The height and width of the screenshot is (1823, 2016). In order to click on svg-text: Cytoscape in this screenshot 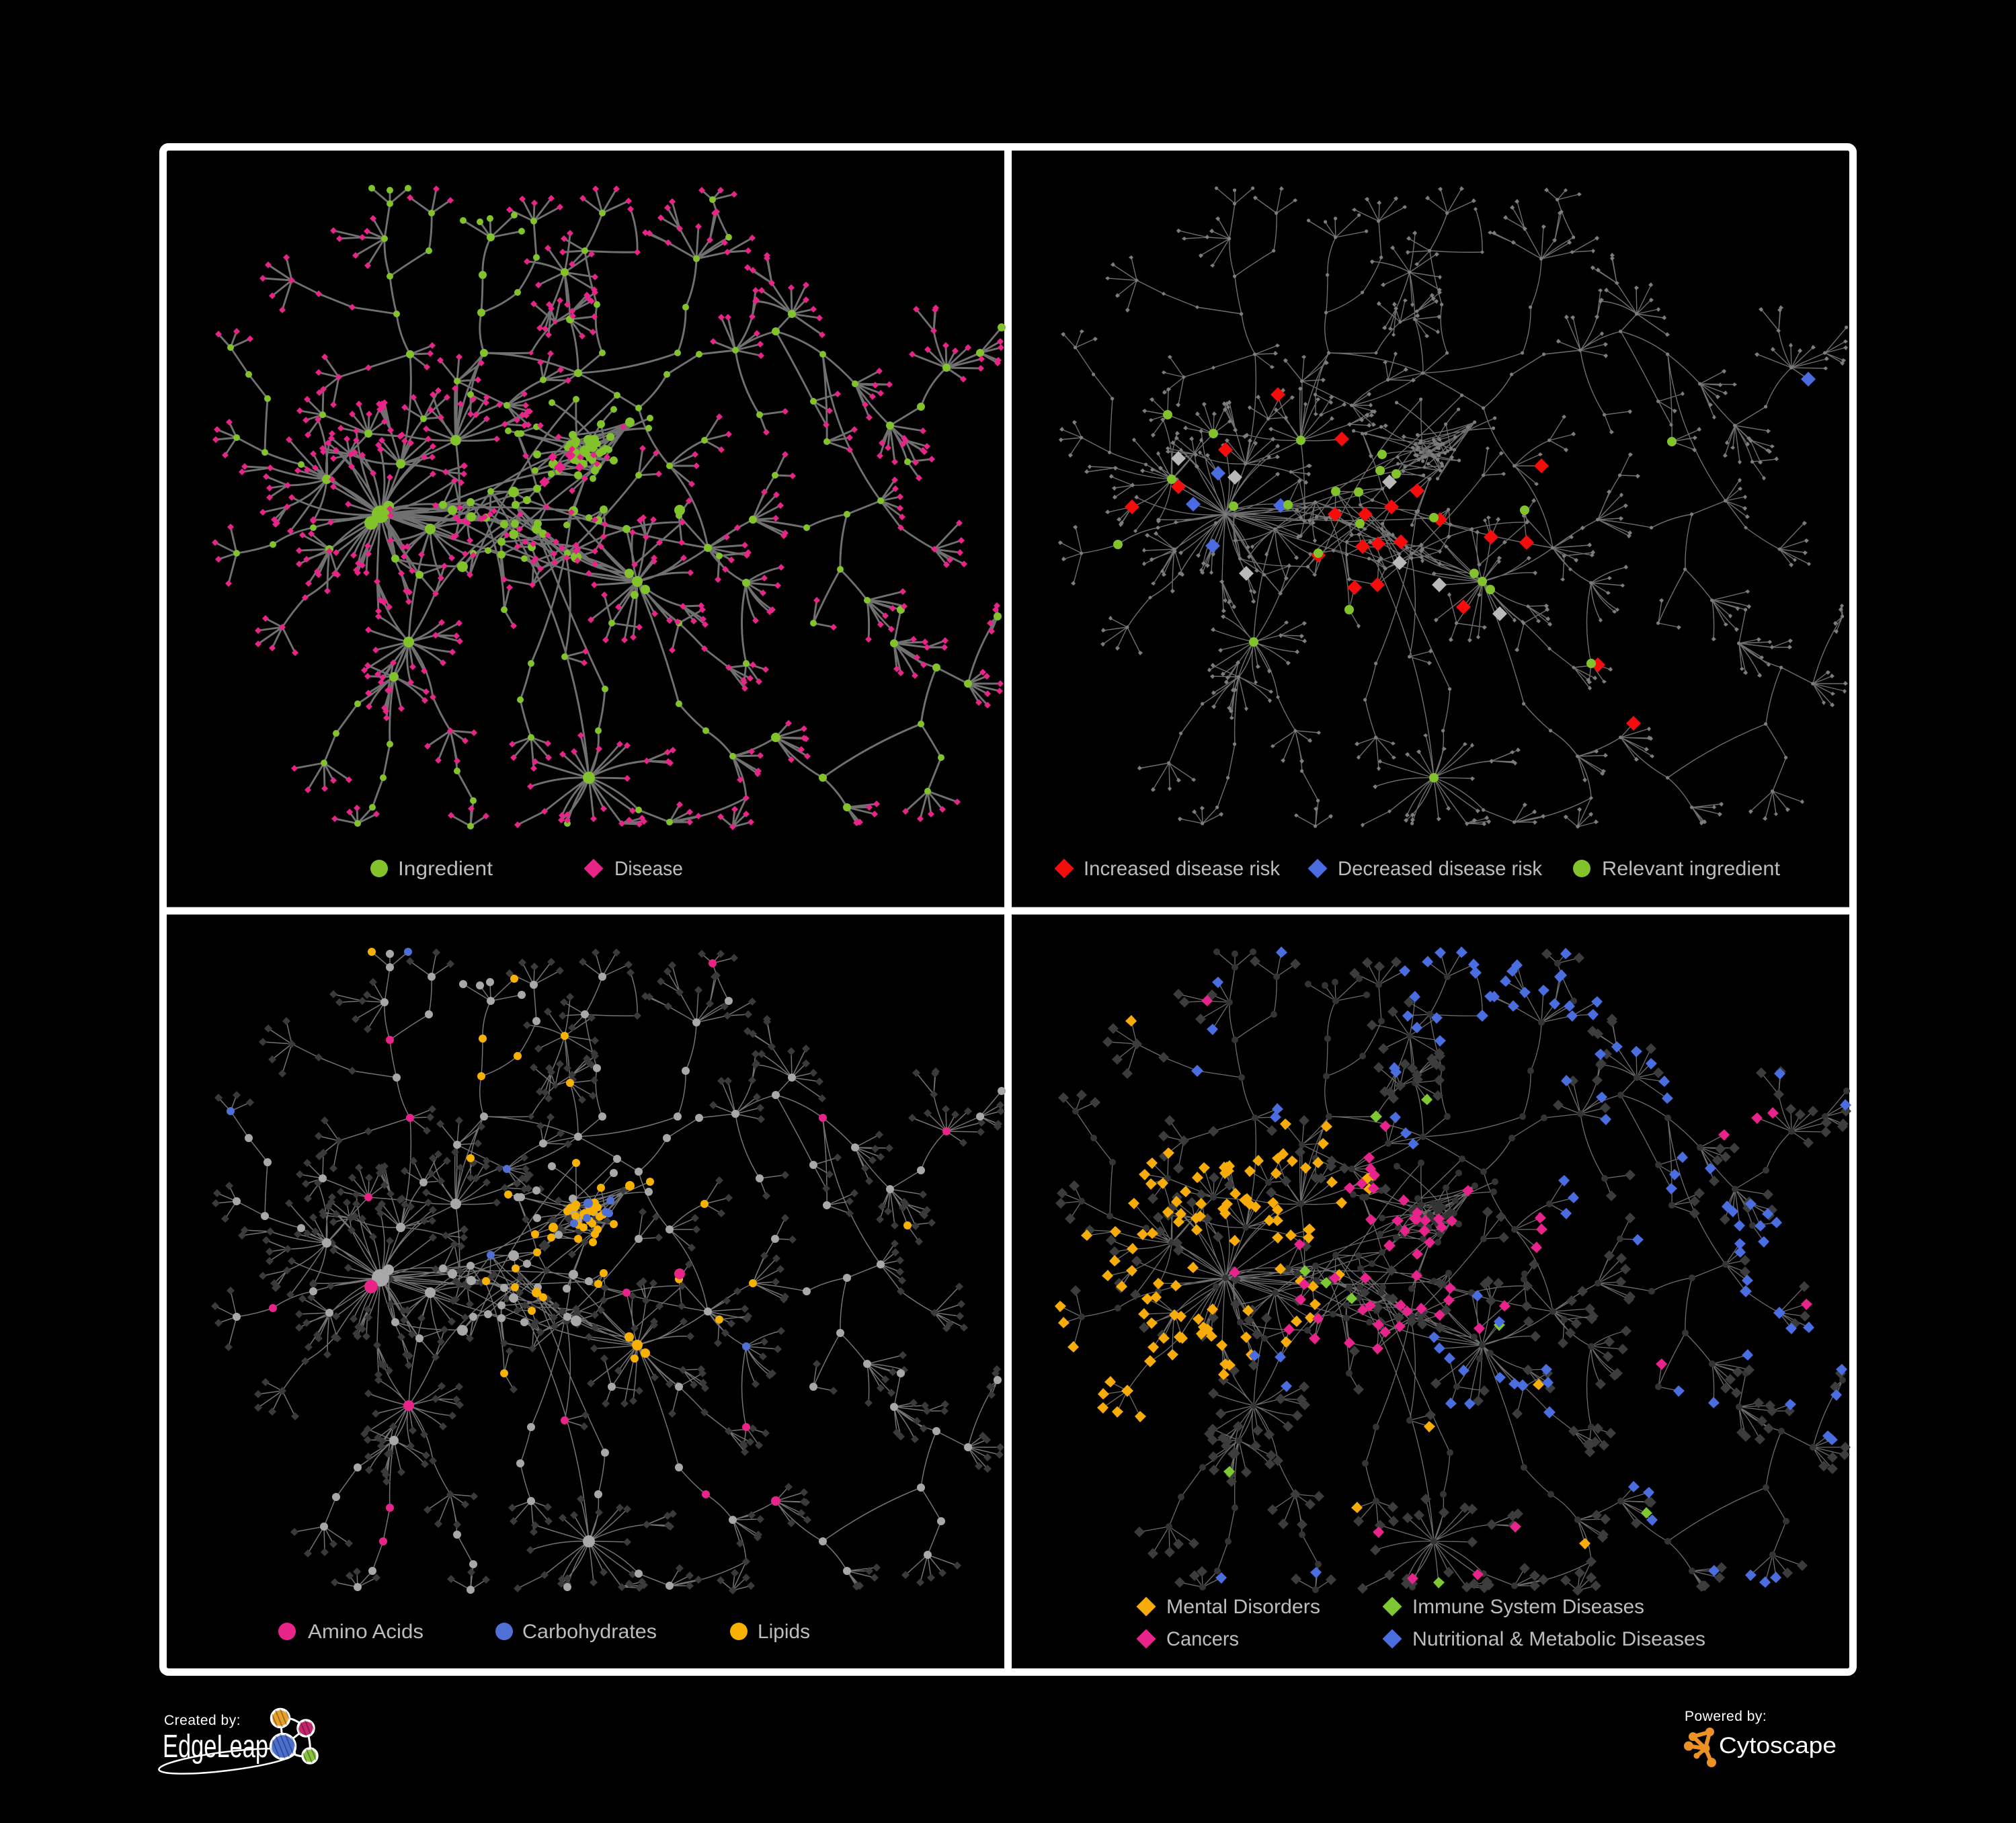, I will do `click(1778, 1745)`.